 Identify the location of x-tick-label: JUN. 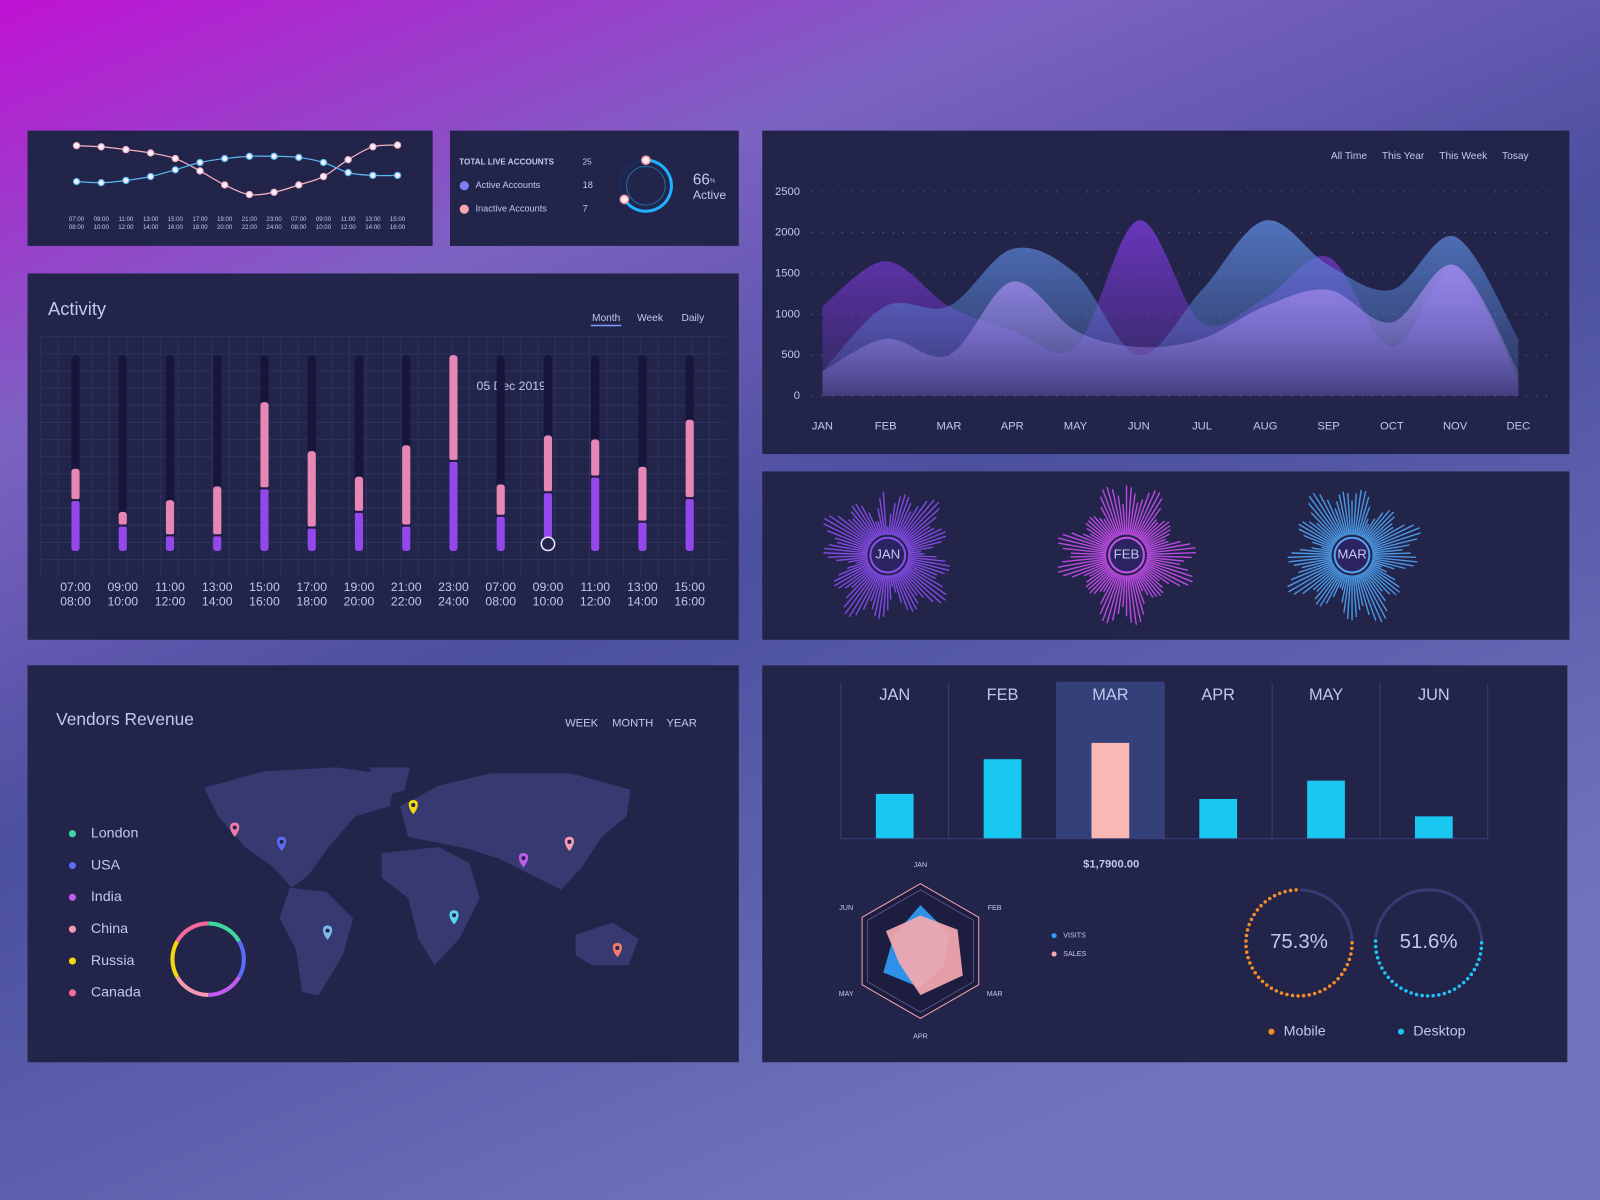
(1434, 695).